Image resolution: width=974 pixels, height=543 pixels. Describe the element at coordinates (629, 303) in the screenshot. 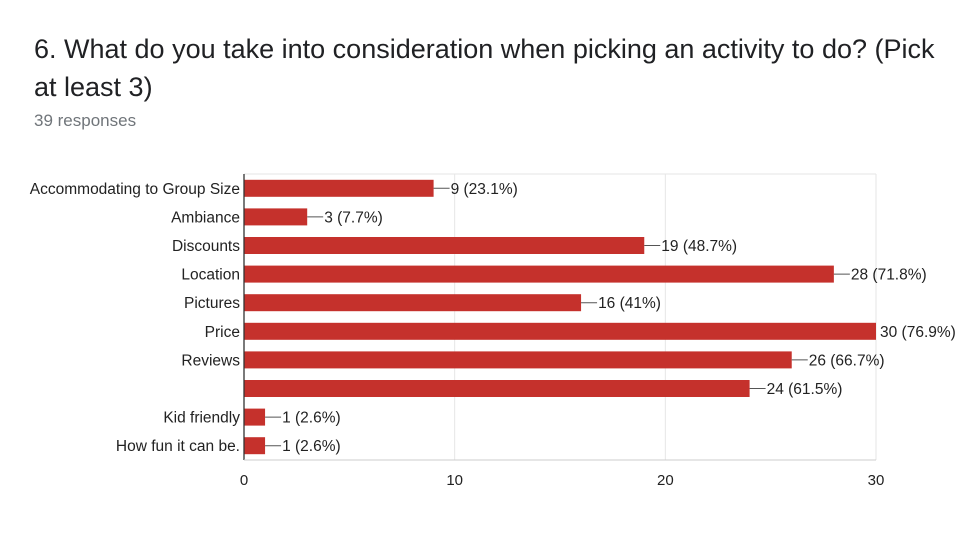

I see `data-label: 16 (41%)` at that location.